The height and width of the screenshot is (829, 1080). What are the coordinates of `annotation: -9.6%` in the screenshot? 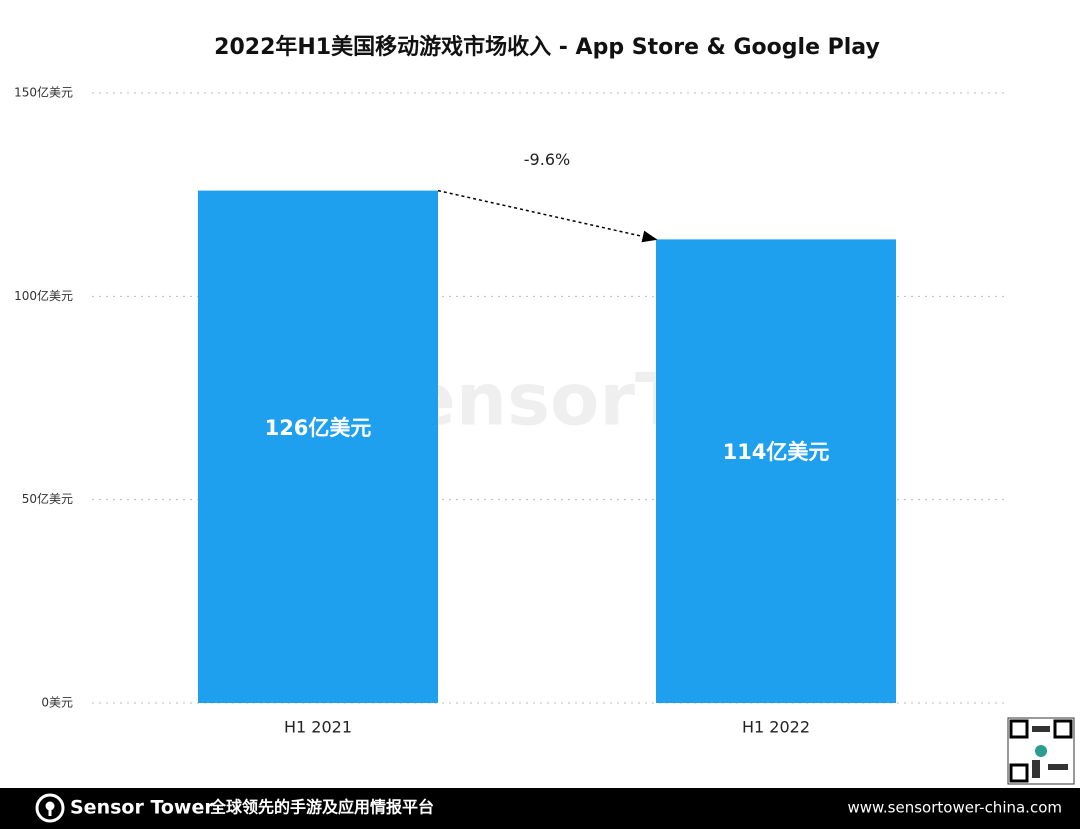 It's located at (547, 159).